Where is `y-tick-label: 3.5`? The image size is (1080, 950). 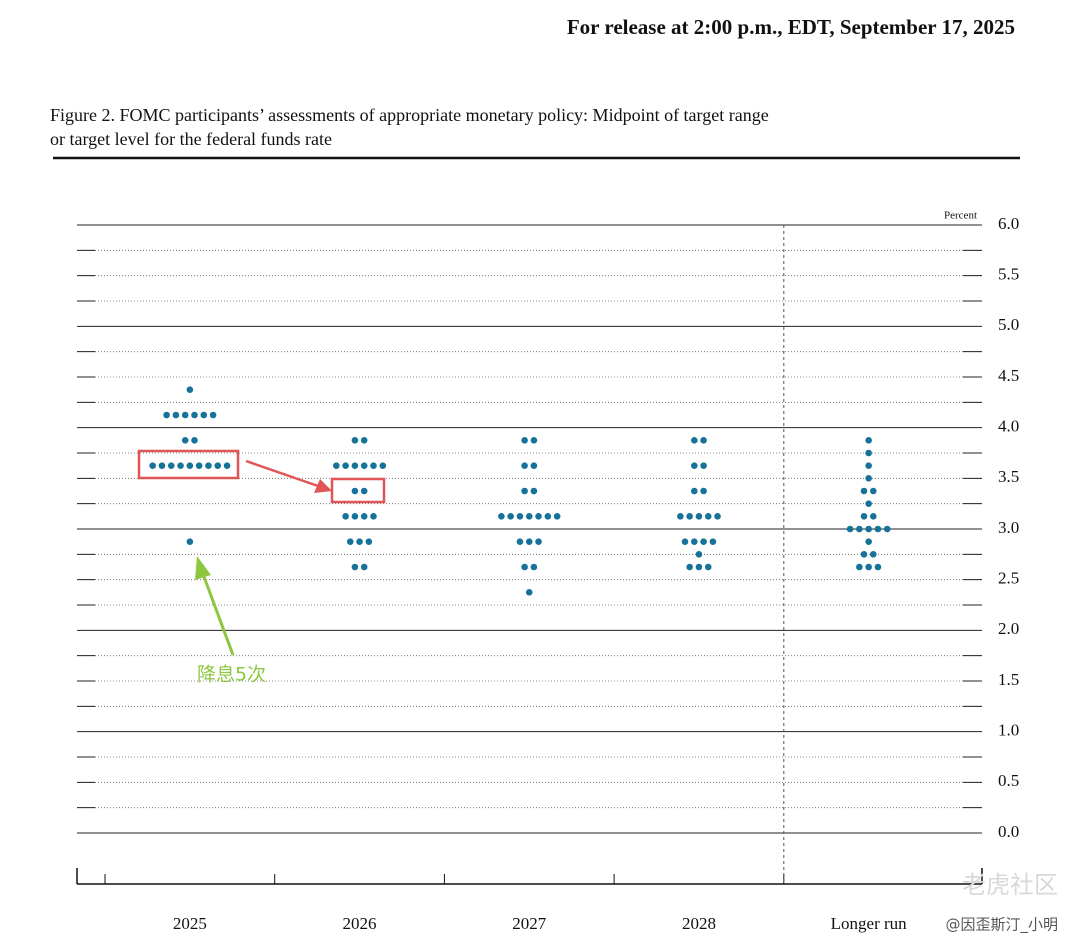
y-tick-label: 3.5 is located at coordinates (1008, 476).